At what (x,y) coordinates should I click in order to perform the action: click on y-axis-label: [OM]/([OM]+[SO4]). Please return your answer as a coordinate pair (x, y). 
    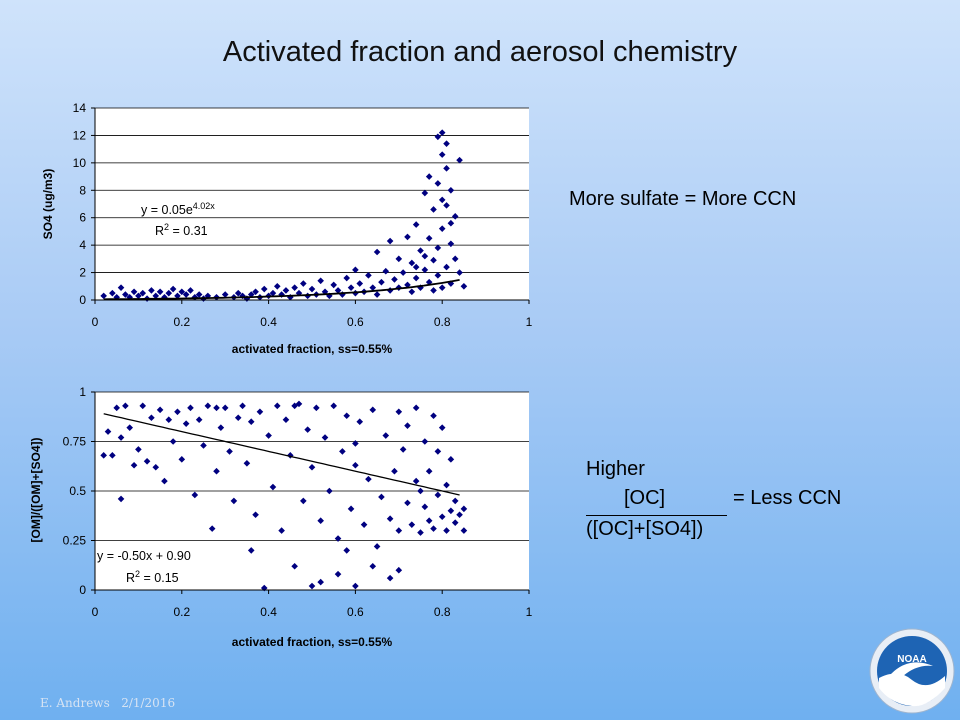
    Looking at the image, I should click on (36, 490).